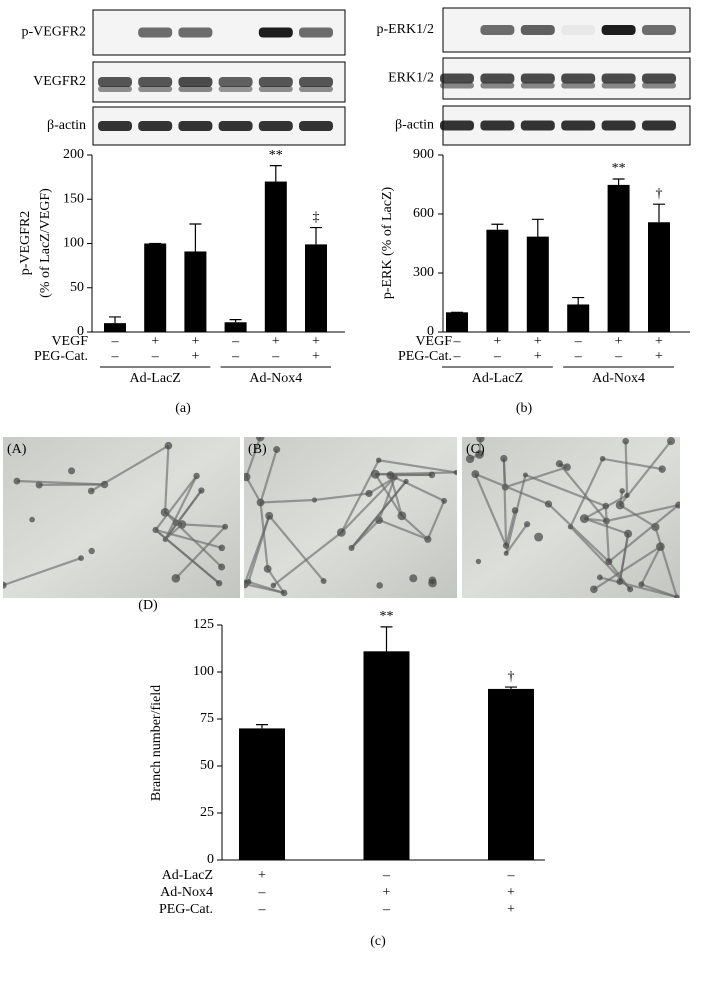 This screenshot has width=703, height=988. I want to click on micrograph-network, so click(350, 517).